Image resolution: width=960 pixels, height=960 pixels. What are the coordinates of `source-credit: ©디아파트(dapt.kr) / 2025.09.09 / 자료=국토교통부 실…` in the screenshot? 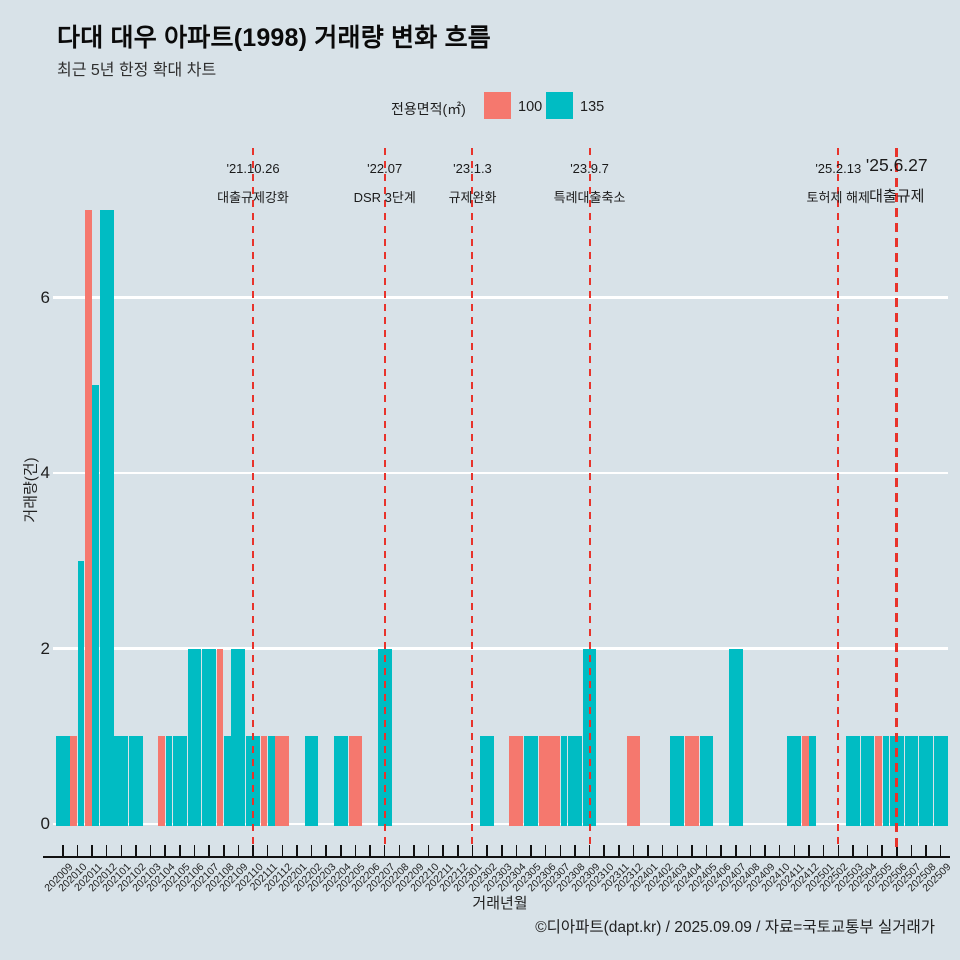 It's located at (735, 927).